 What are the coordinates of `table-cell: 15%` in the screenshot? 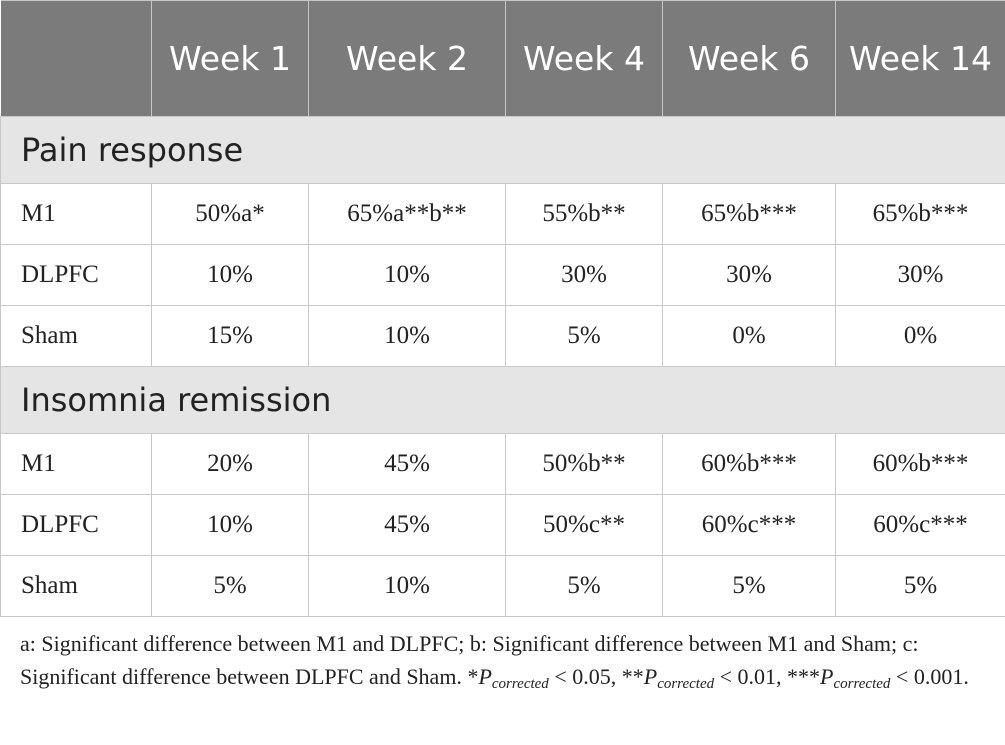 It's located at (230, 336).